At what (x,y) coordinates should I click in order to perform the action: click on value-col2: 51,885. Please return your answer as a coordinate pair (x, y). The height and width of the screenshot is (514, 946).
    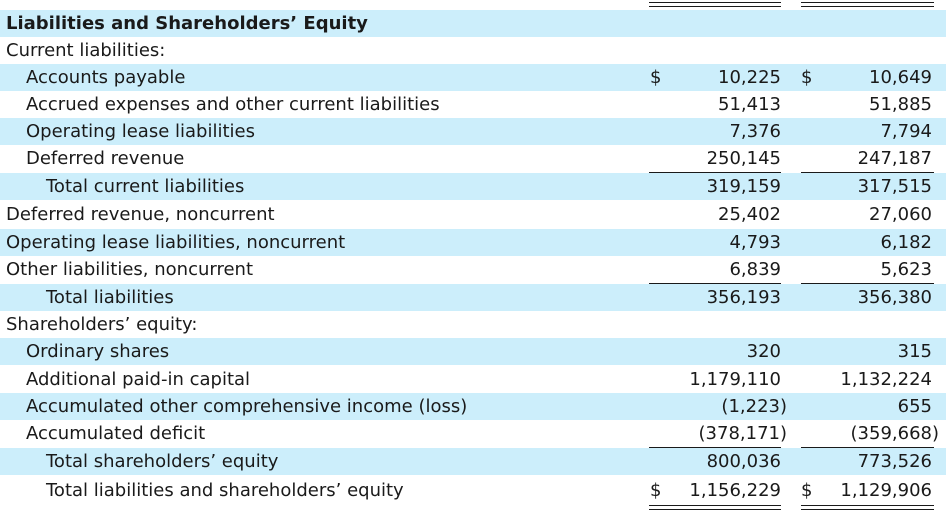
    Looking at the image, I should click on (900, 104).